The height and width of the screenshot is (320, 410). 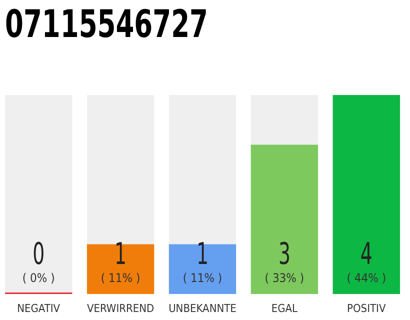 I want to click on data-label: 0 ( 0% ), so click(x=38, y=261).